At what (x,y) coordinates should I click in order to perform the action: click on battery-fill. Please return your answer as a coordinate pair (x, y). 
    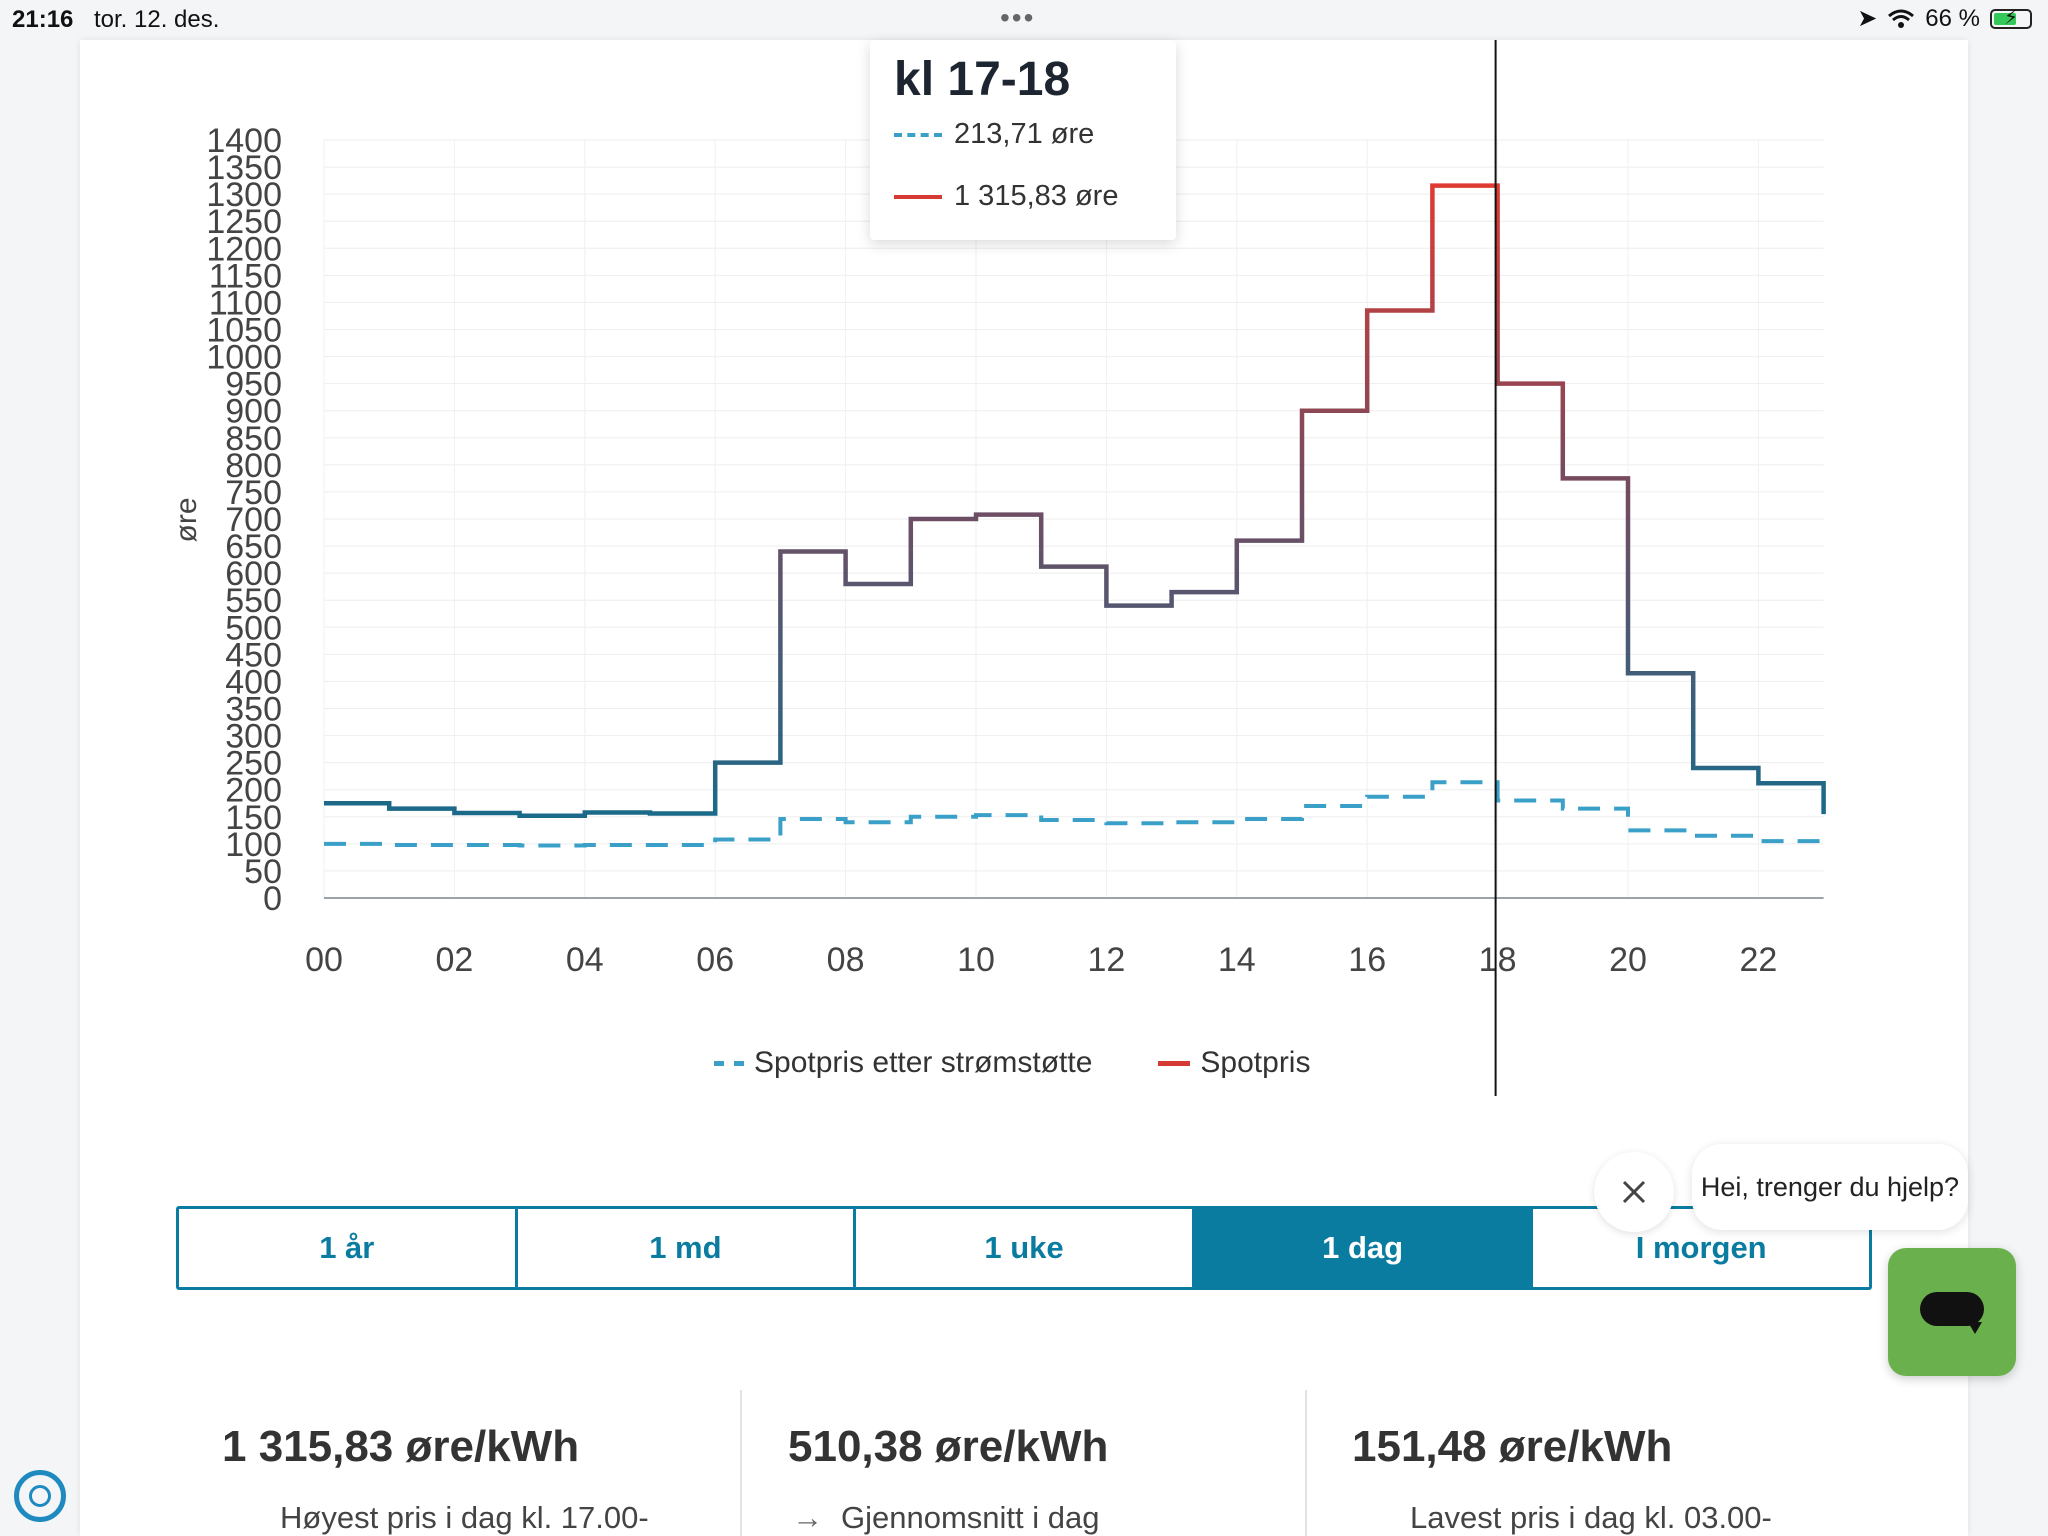
    Looking at the image, I should click on (2005, 18).